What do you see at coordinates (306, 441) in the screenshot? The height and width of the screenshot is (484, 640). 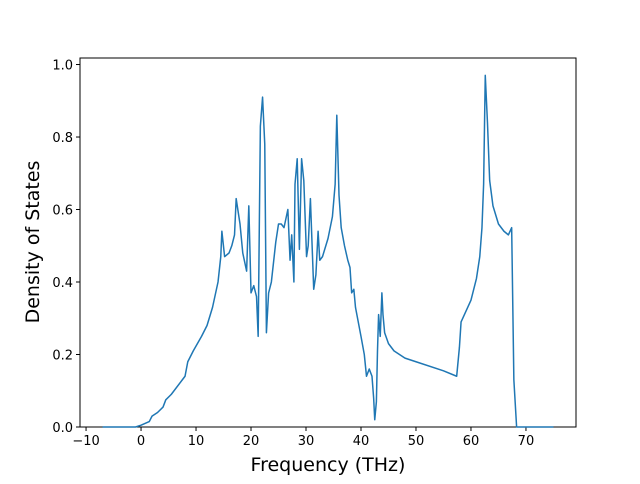 I see `x-tick-label: 30` at bounding box center [306, 441].